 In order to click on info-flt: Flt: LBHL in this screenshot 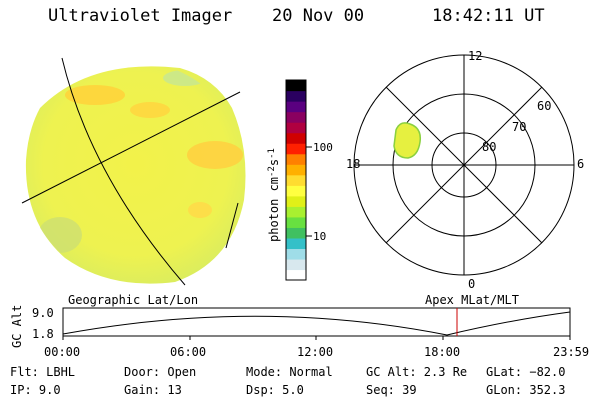, I will do `click(43, 372)`.